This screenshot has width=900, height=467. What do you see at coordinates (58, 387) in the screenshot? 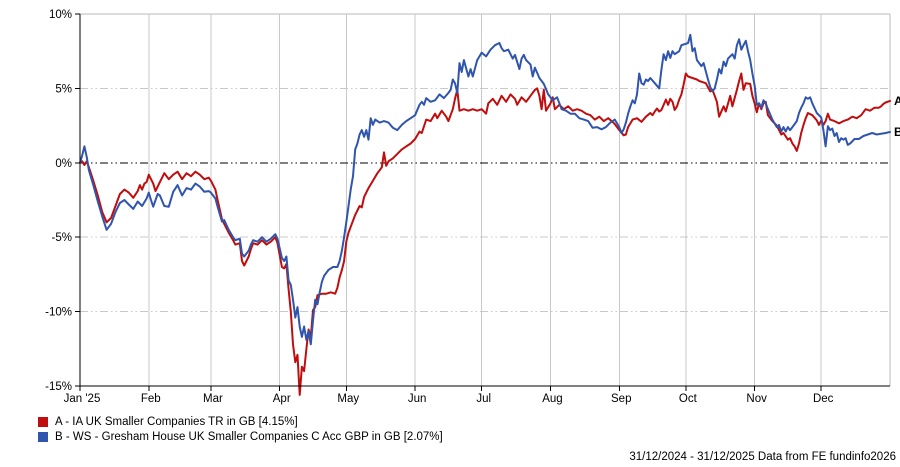
I see `y-tick-label: -15%` at bounding box center [58, 387].